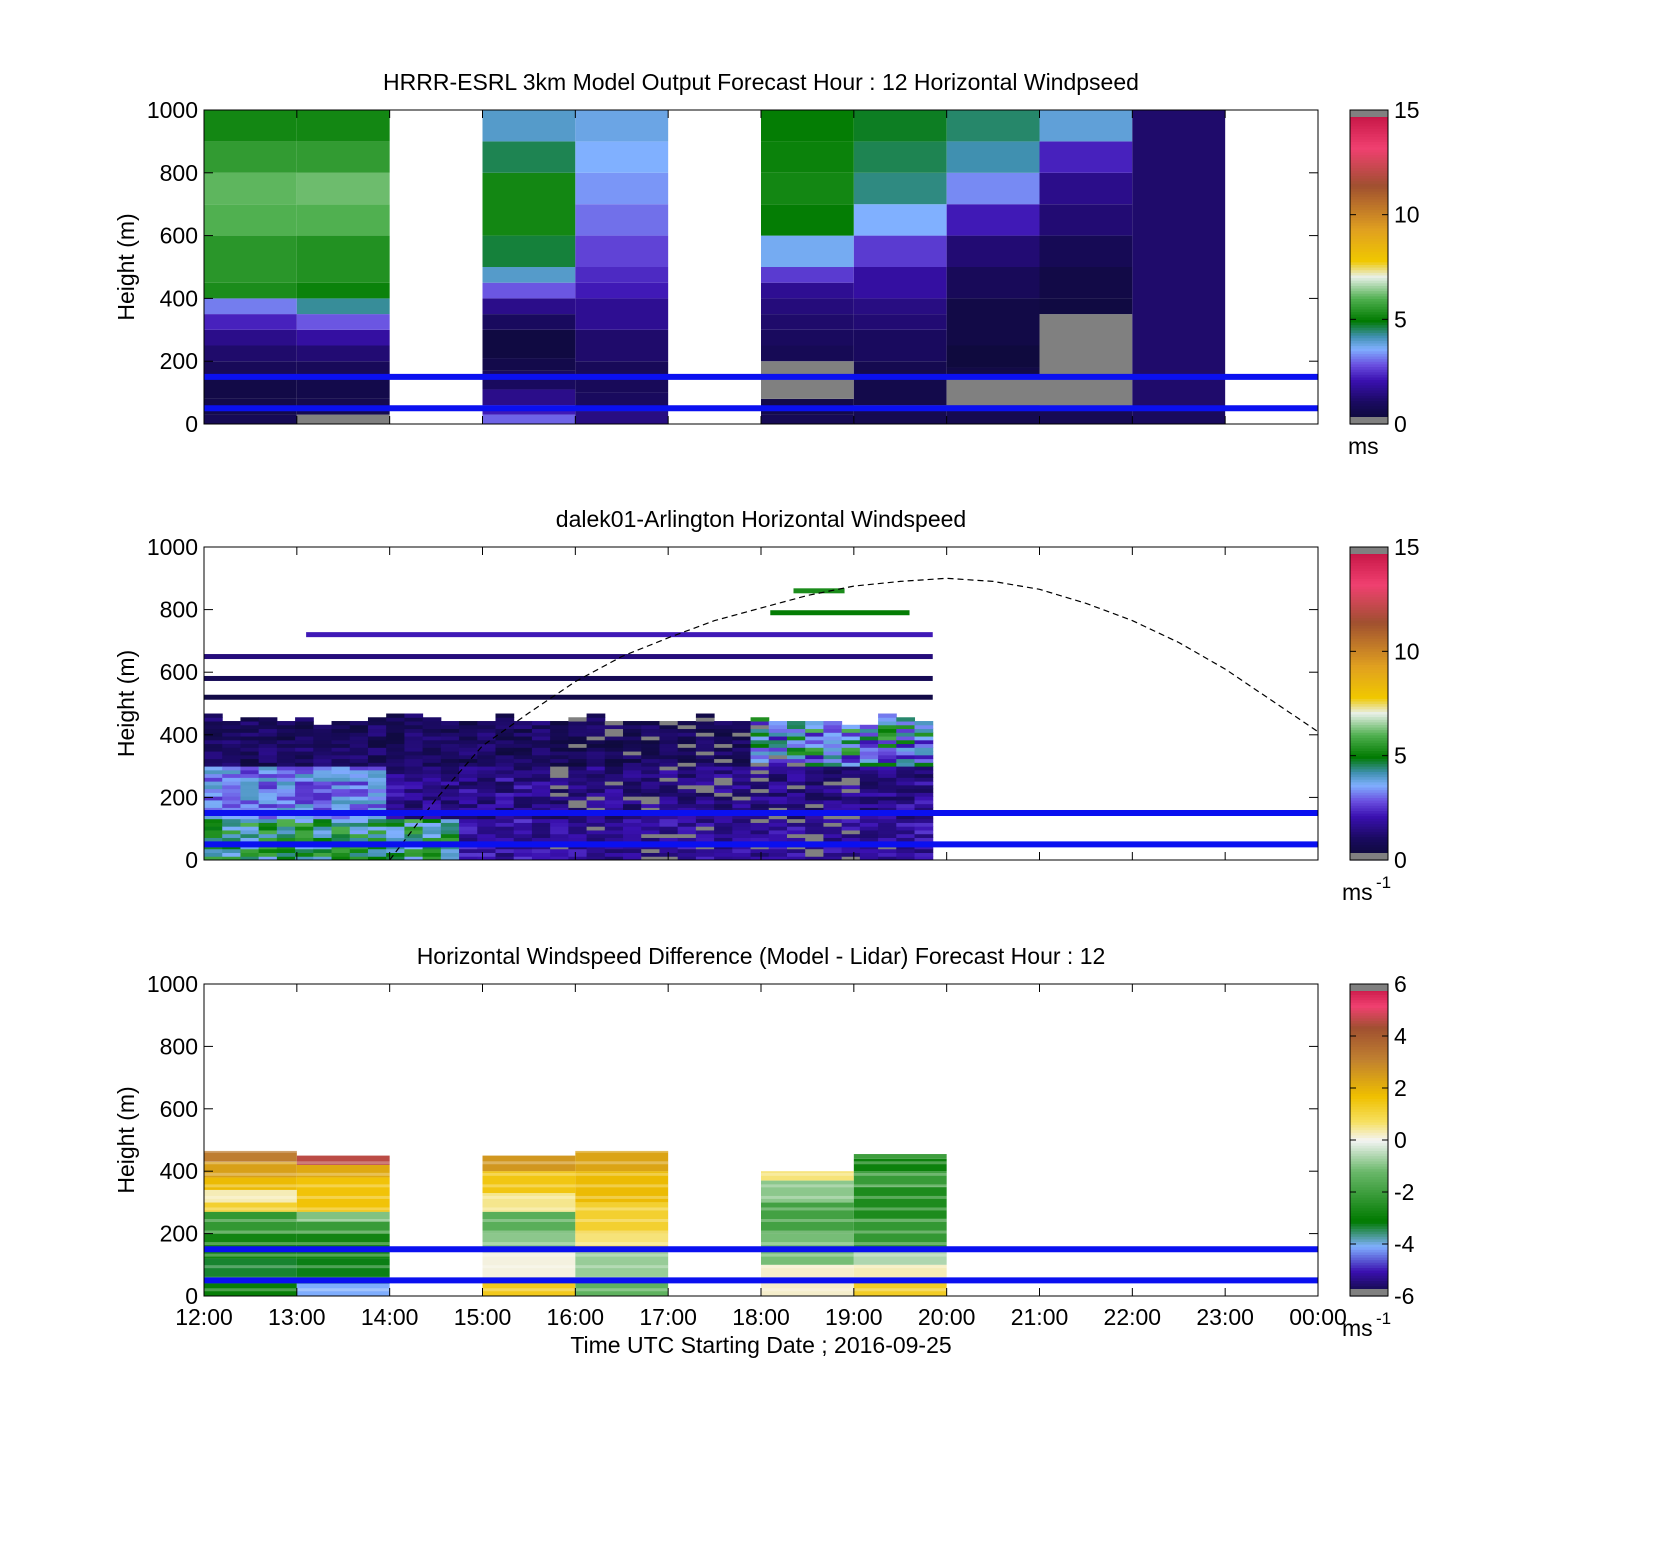  Describe the element at coordinates (1369, 1292) in the screenshot. I see `colorbar-underflow` at that location.